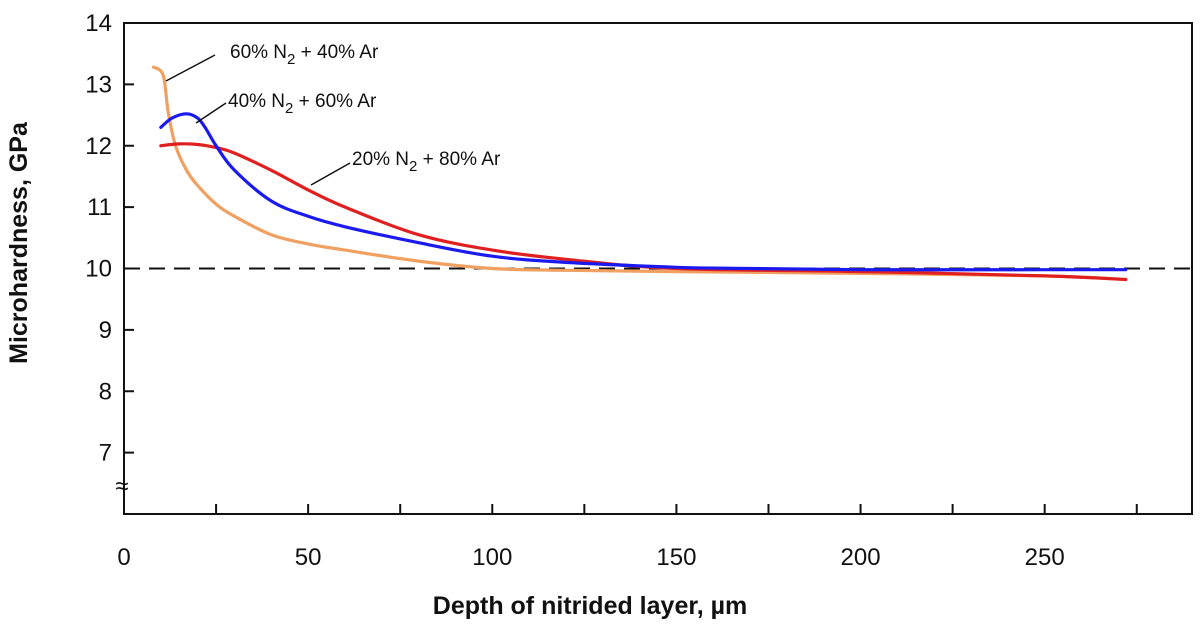 The width and height of the screenshot is (1200, 632). Describe the element at coordinates (99, 207) in the screenshot. I see `y-tick-label: 11` at that location.